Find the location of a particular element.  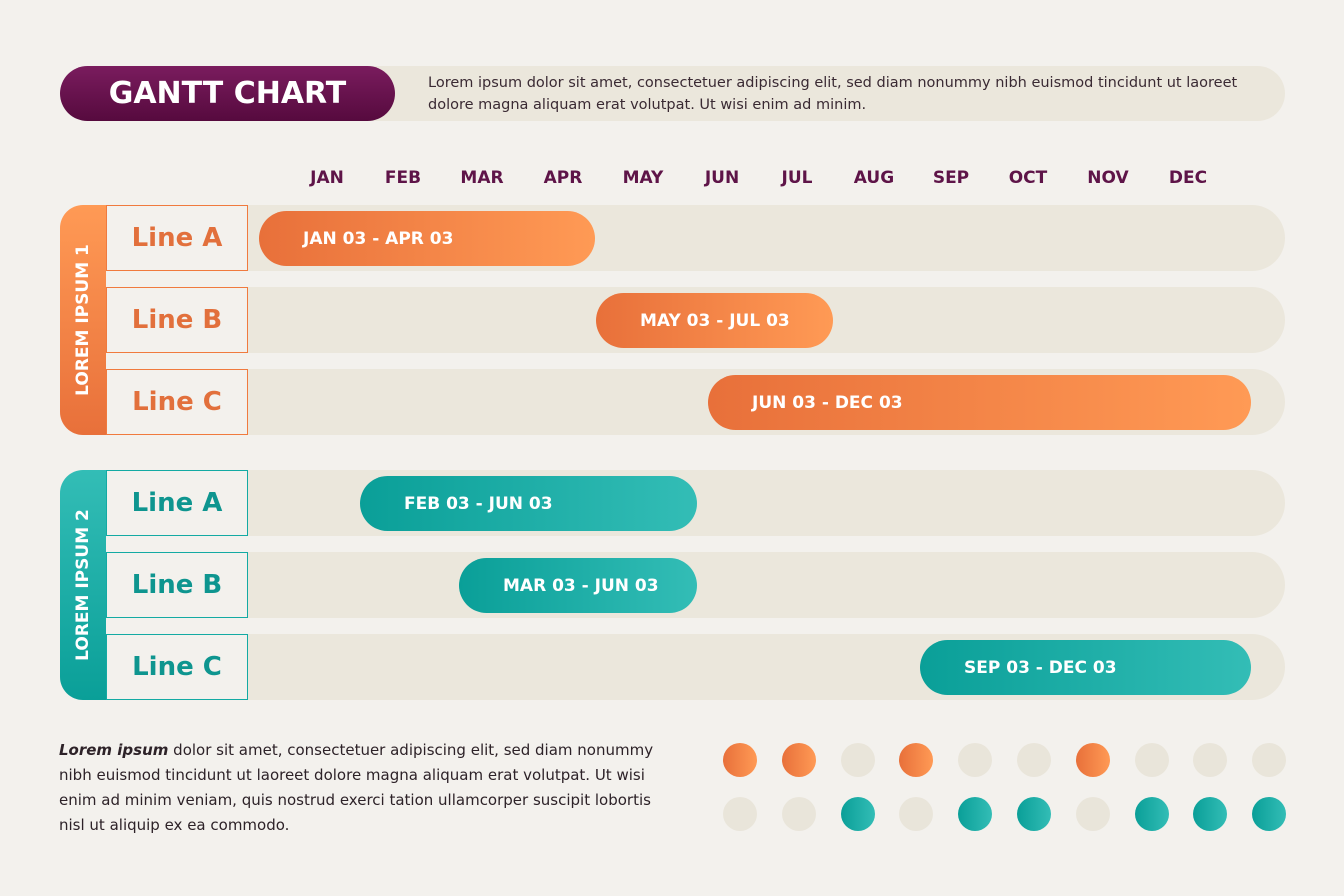

month-label: AUG is located at coordinates (874, 178).